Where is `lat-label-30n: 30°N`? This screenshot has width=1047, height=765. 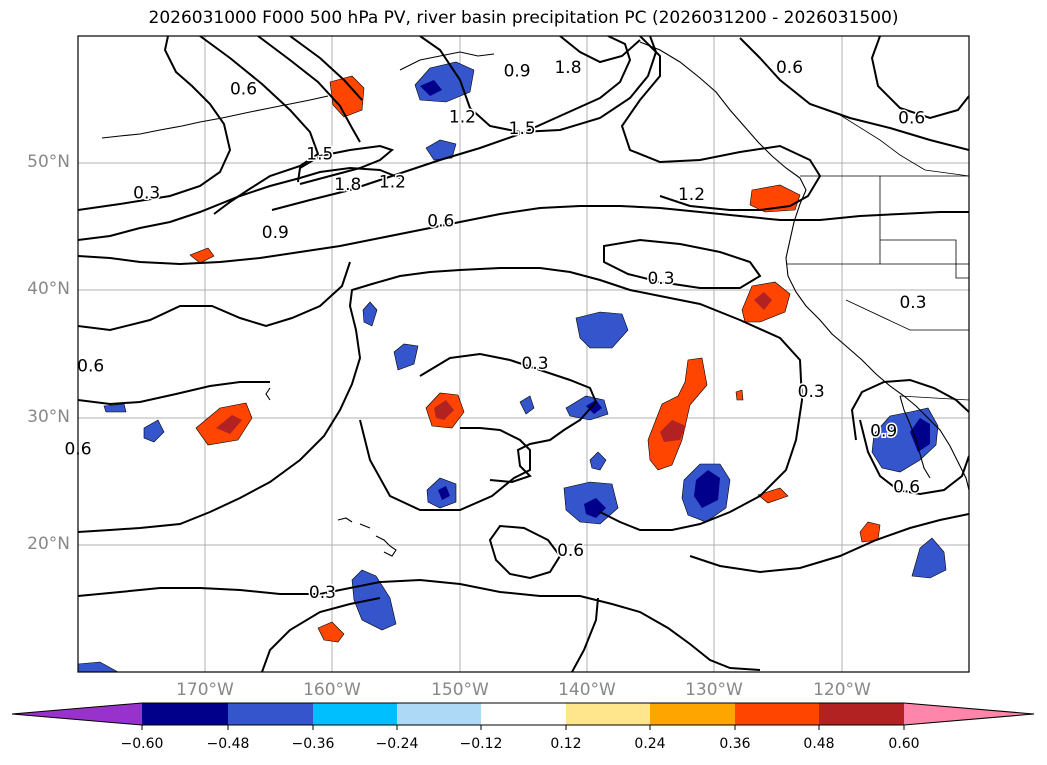 lat-label-30n: 30°N is located at coordinates (48, 417).